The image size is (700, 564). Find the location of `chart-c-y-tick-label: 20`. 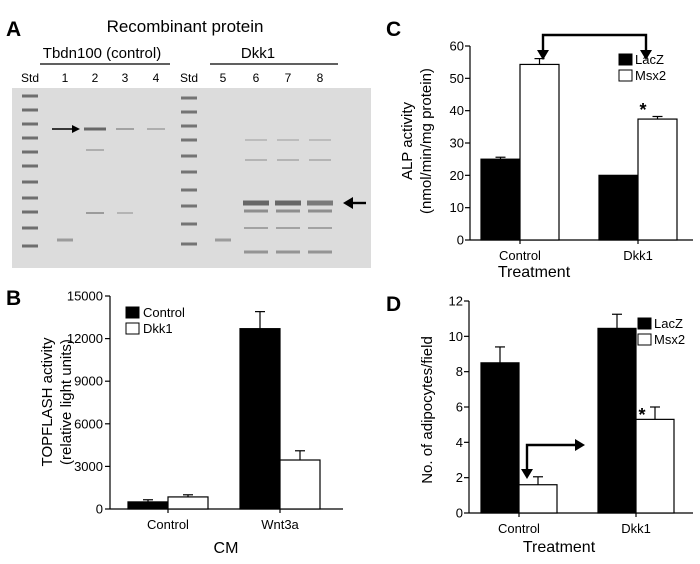

chart-c-y-tick-label: 20 is located at coordinates (457, 175).